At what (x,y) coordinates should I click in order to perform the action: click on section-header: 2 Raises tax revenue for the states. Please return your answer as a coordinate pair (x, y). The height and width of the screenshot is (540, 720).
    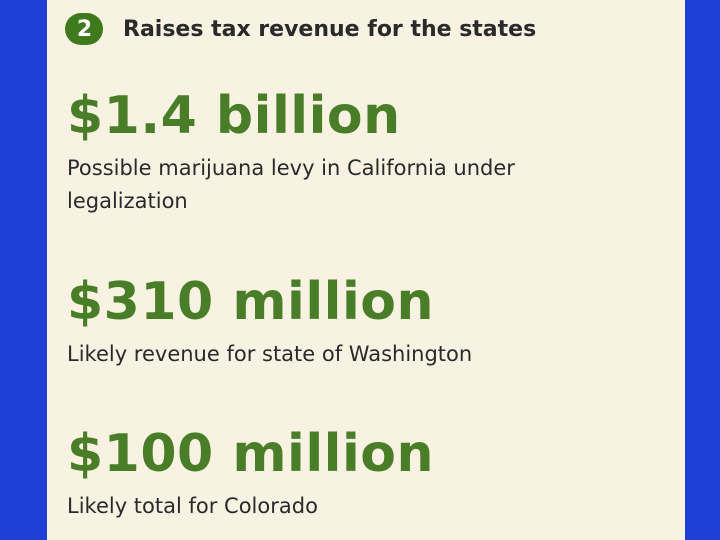
    Looking at the image, I should click on (300, 29).